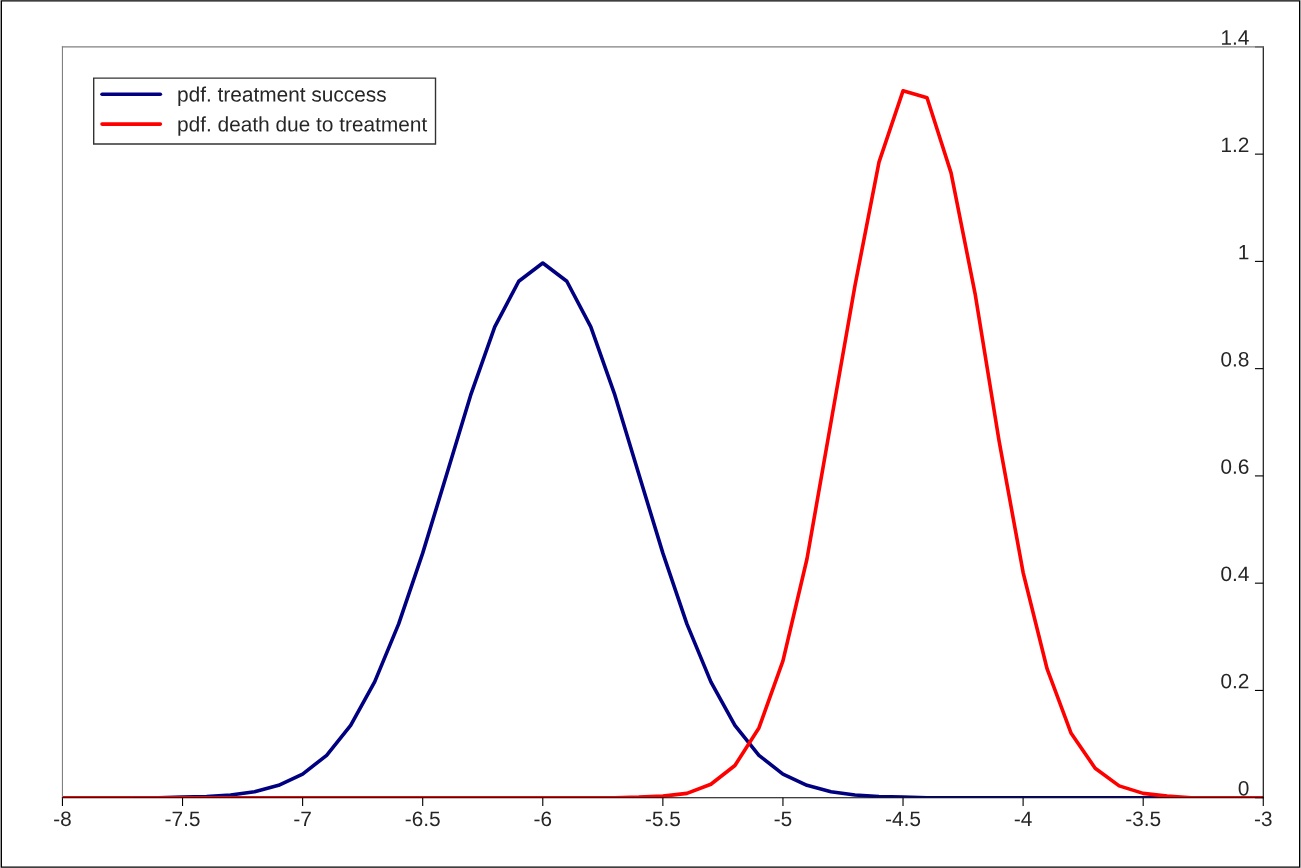 The width and height of the screenshot is (1301, 868). Describe the element at coordinates (662, 819) in the screenshot. I see `x-tick-label: -5.5` at that location.